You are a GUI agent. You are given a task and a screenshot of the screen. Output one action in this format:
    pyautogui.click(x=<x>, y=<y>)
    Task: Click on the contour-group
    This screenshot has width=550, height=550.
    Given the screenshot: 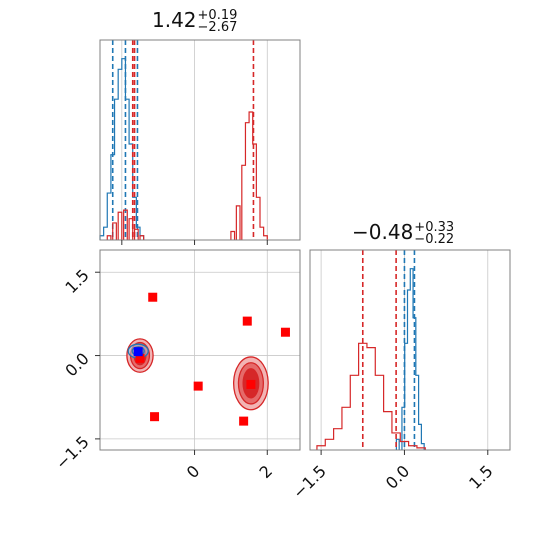 What is the action you would take?
    pyautogui.click(x=197, y=374)
    